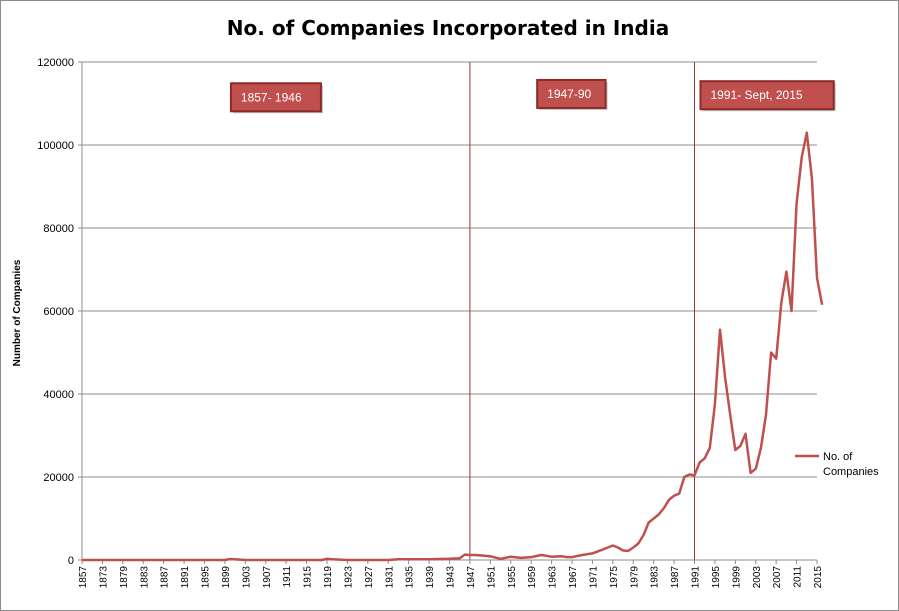 Image resolution: width=899 pixels, height=611 pixels. What do you see at coordinates (569, 94) in the screenshot?
I see `annotation-label: 1947-90` at bounding box center [569, 94].